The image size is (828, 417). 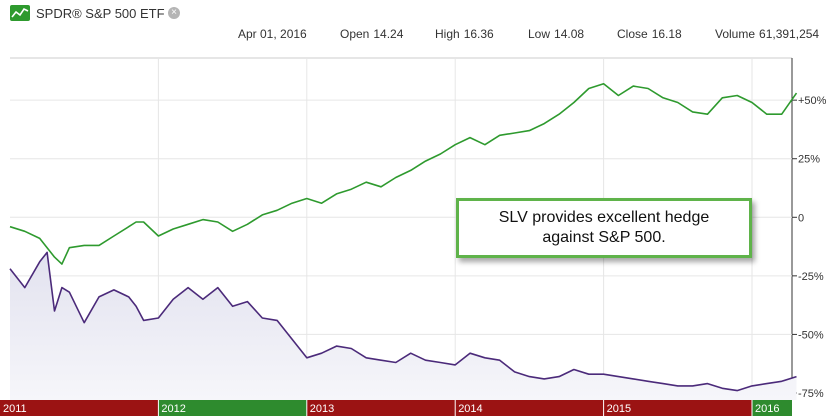 What do you see at coordinates (811, 394) in the screenshot?
I see `y-tick-label: -75%` at bounding box center [811, 394].